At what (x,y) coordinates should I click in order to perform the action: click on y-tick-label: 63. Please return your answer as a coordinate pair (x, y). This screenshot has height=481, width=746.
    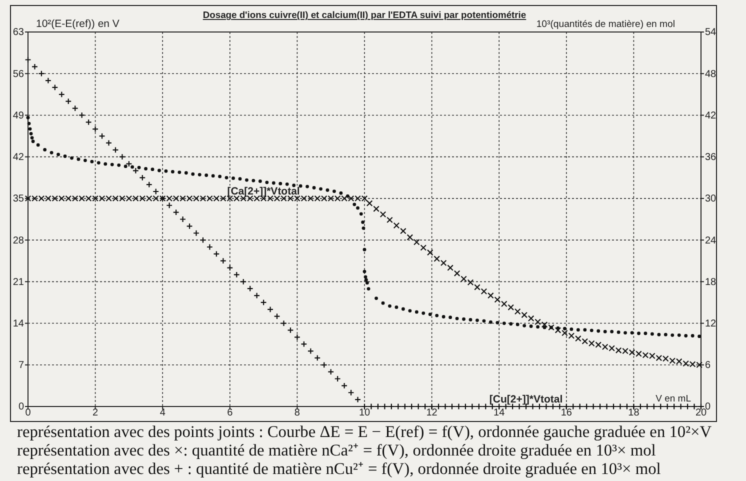
    Looking at the image, I should click on (18, 32).